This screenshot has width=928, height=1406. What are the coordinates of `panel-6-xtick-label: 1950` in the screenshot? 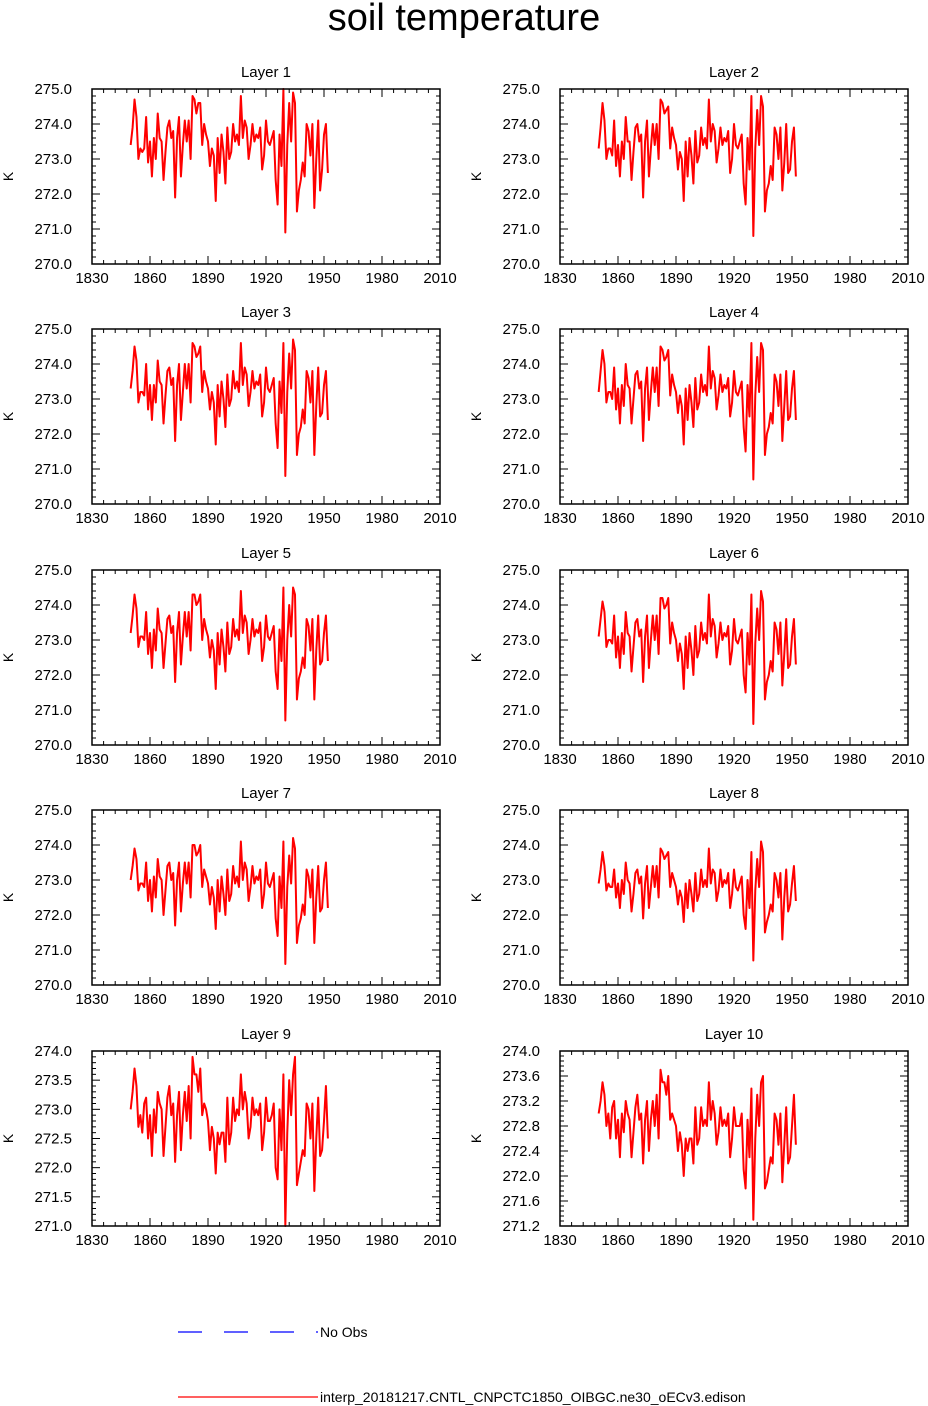 It's located at (791, 759).